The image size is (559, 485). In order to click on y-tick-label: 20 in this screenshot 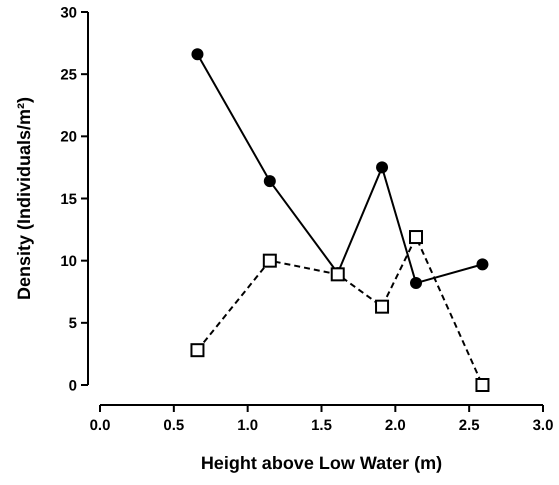, I will do `click(68, 137)`.